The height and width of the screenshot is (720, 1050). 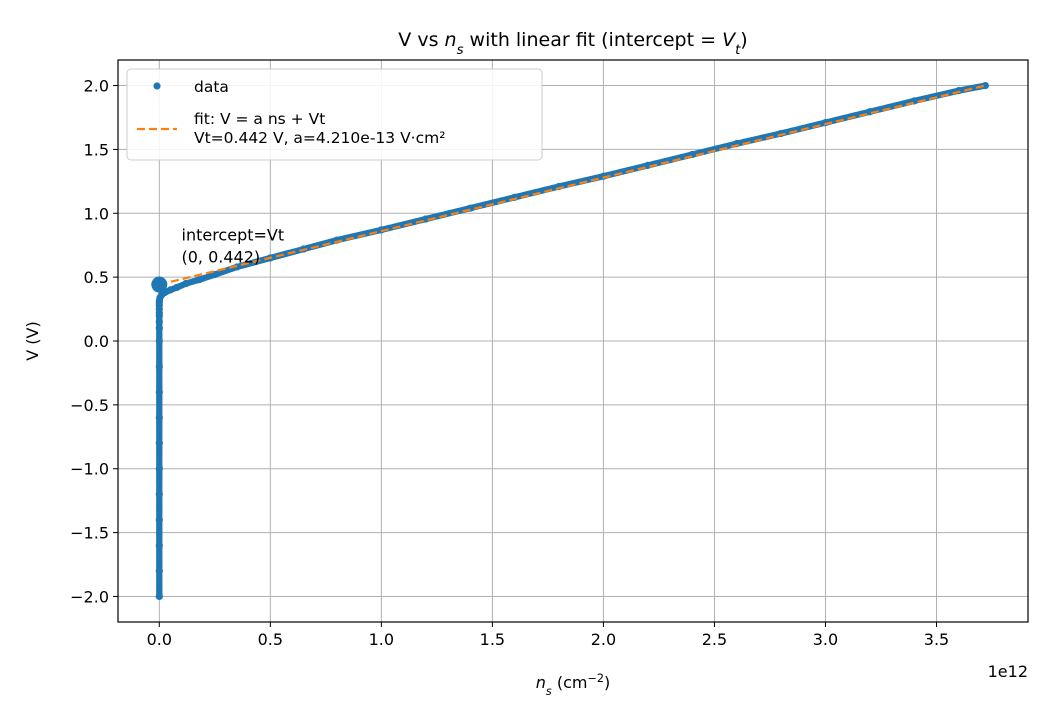 What do you see at coordinates (96, 86) in the screenshot?
I see `y-tick-label: 2.0` at bounding box center [96, 86].